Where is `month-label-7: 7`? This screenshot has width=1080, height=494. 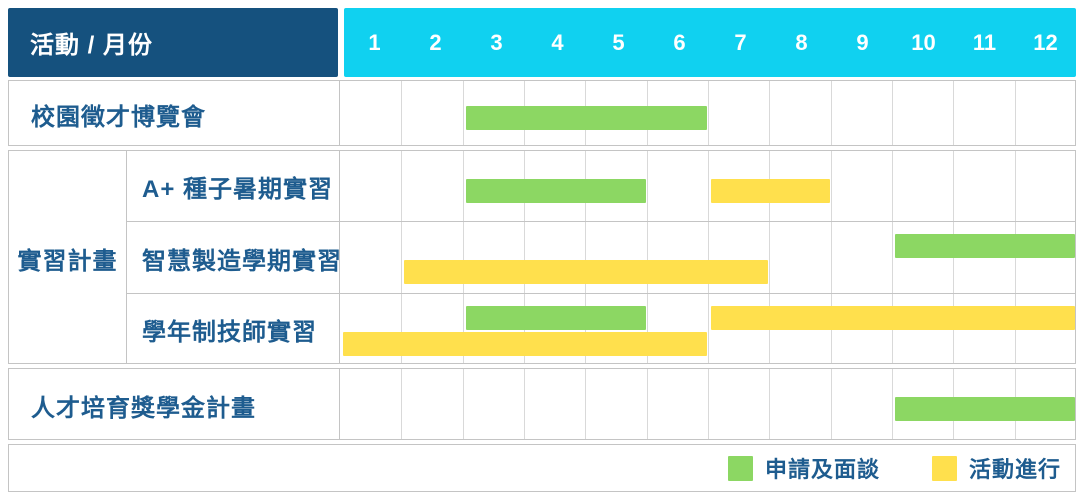
month-label-7: 7 is located at coordinates (740, 42).